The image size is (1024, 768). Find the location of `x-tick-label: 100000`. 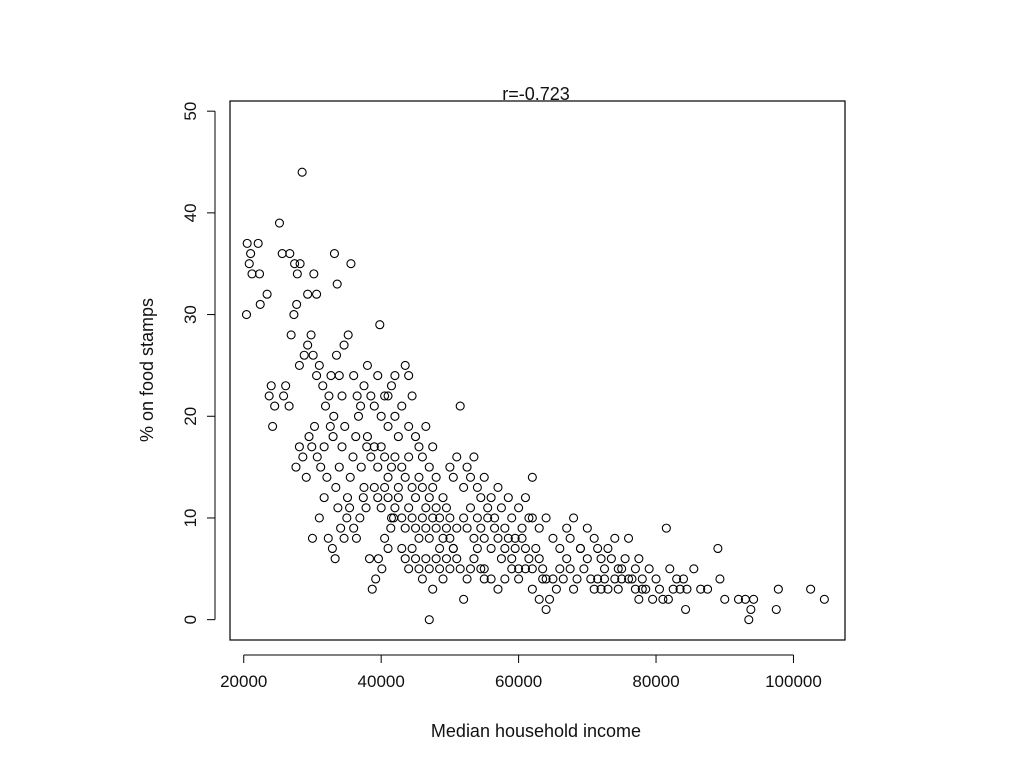

x-tick-label: 100000 is located at coordinates (793, 681).